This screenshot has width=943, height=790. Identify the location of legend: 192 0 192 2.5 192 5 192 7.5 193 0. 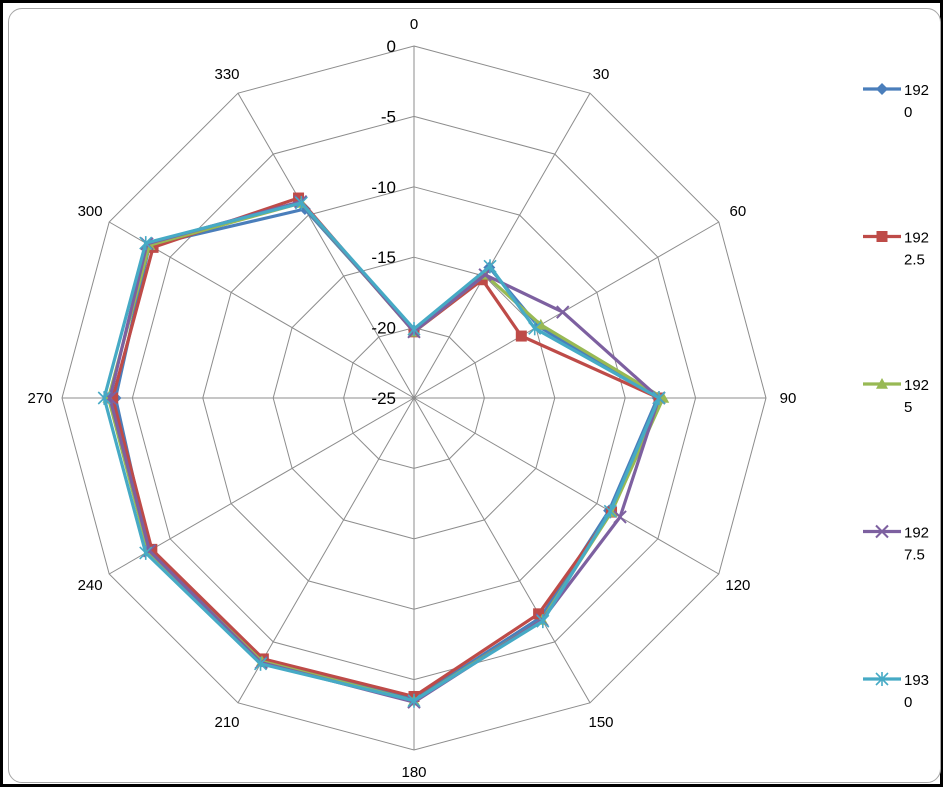
(896, 396).